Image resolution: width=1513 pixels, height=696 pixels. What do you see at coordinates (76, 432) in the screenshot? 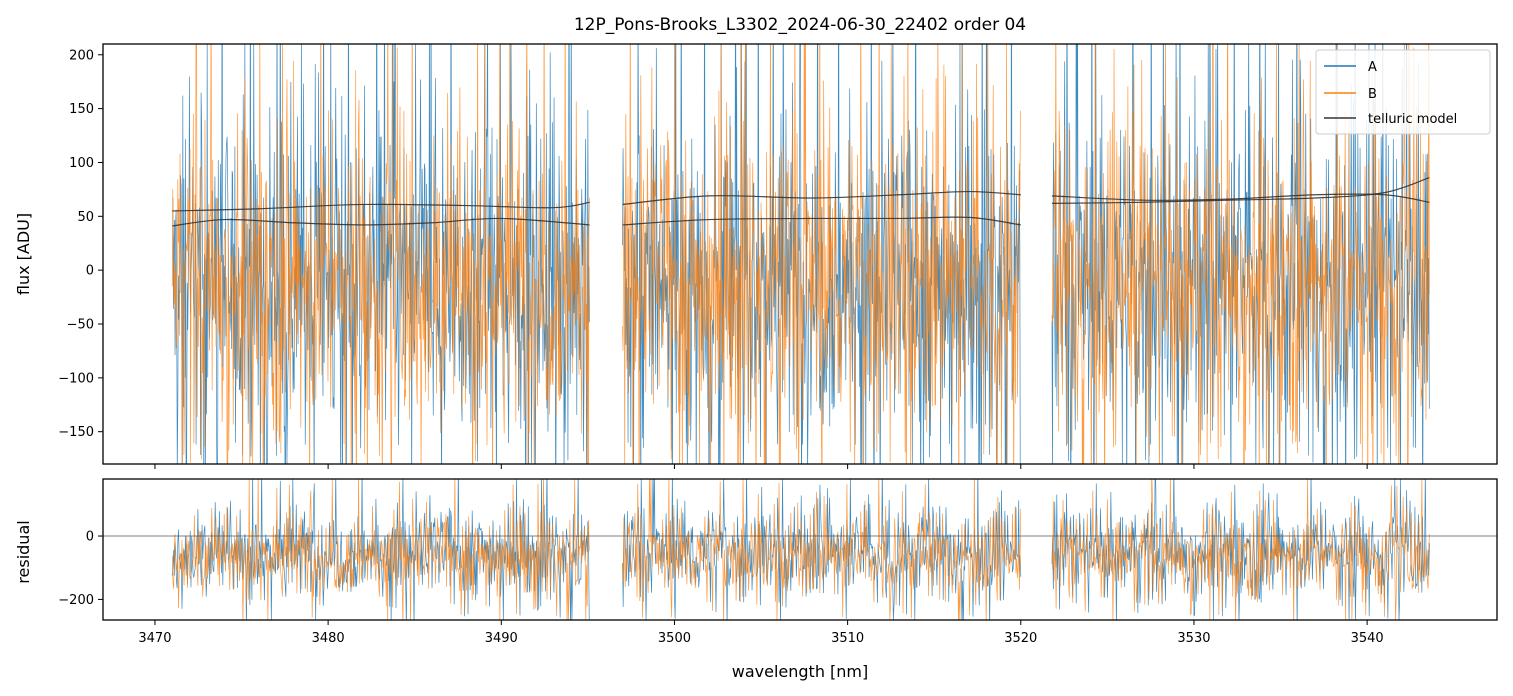
I see `flux-y-tick-label: −150` at bounding box center [76, 432].